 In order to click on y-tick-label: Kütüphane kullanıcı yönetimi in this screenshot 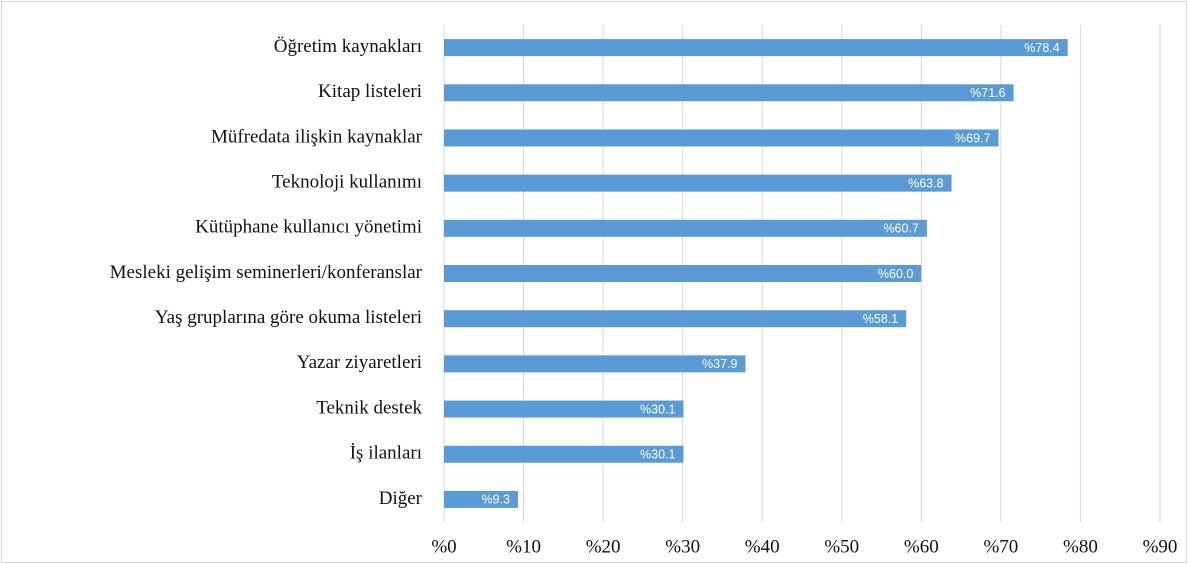, I will do `click(308, 227)`.